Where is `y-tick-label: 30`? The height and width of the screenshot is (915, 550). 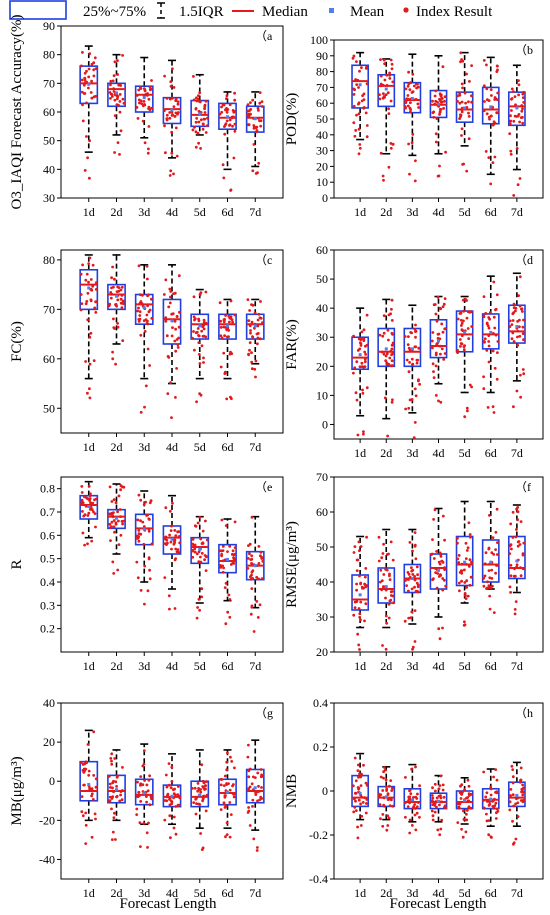
y-tick-label: 30 is located at coordinates (49, 198).